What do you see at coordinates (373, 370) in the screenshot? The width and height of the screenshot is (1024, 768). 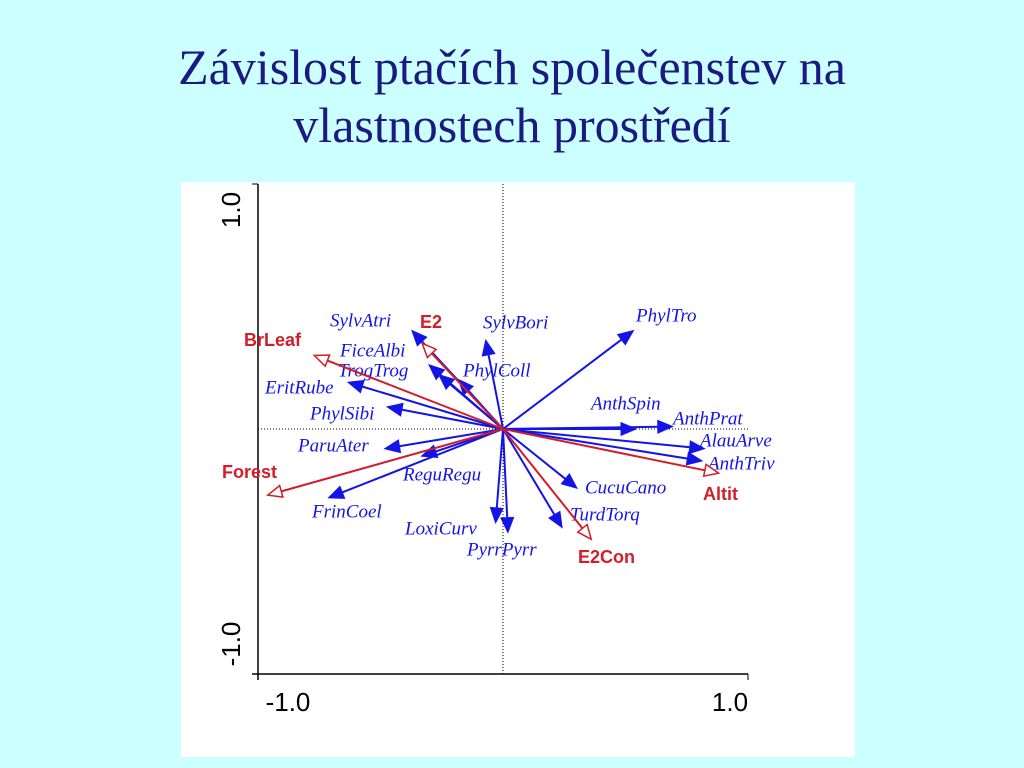 I see `vector-label: TrogTrog` at bounding box center [373, 370].